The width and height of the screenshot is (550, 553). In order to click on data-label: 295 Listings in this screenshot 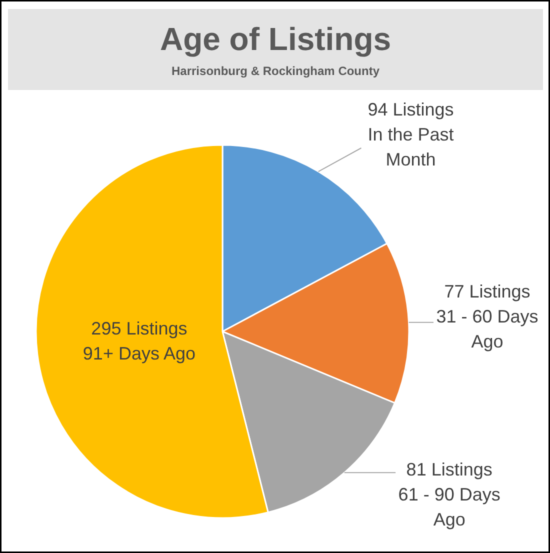, I will do `click(139, 328)`.